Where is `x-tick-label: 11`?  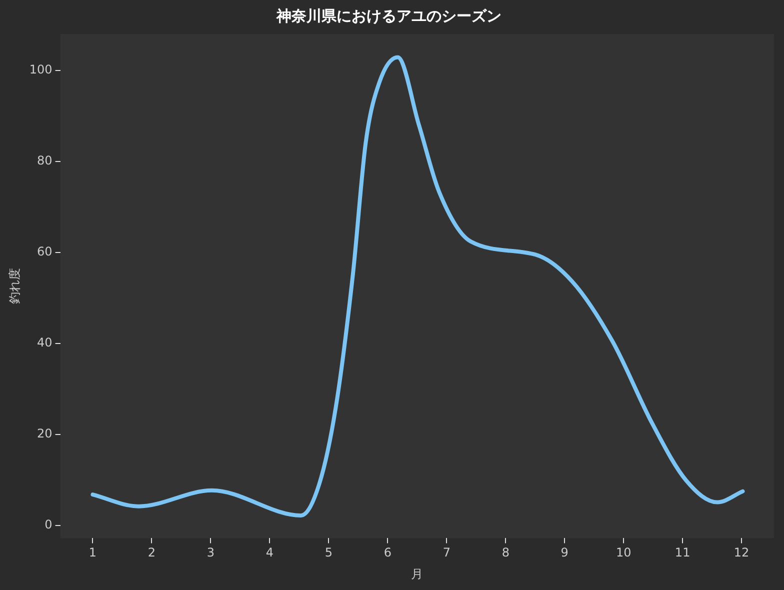 x-tick-label: 11 is located at coordinates (682, 553).